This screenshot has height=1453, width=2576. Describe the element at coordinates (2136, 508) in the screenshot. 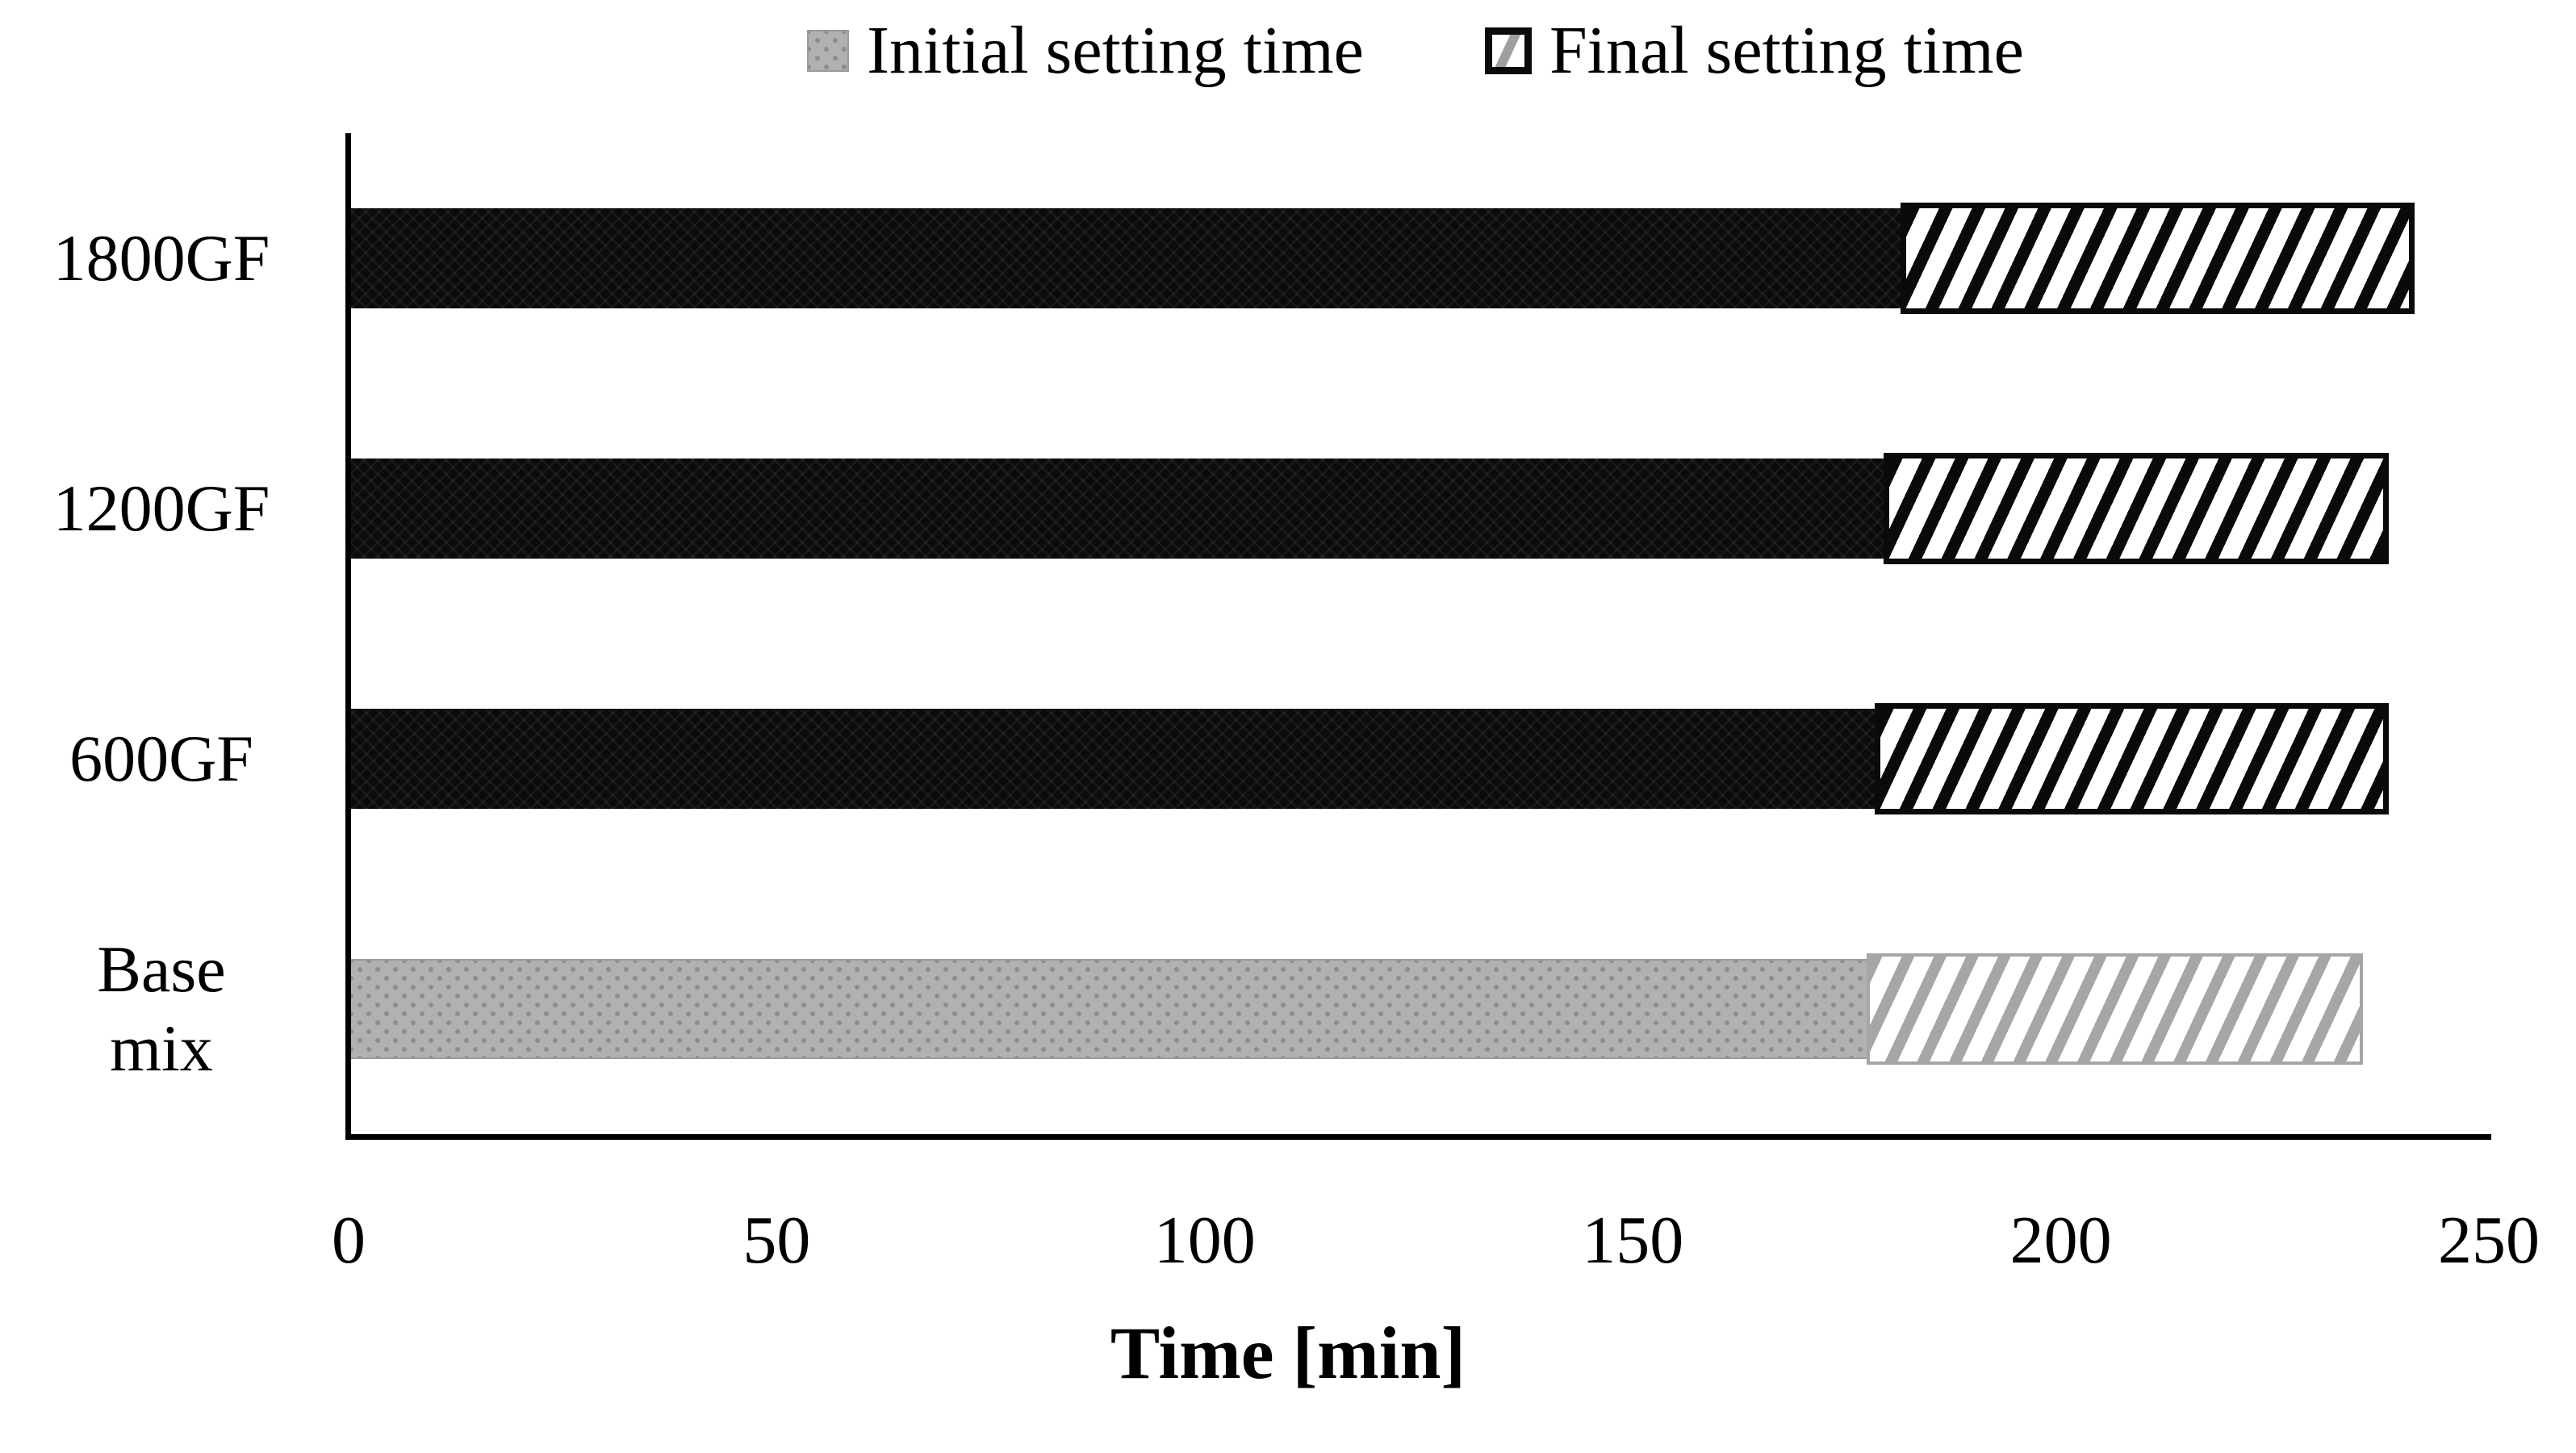

I see `bar-final-setting-1200gf` at that location.